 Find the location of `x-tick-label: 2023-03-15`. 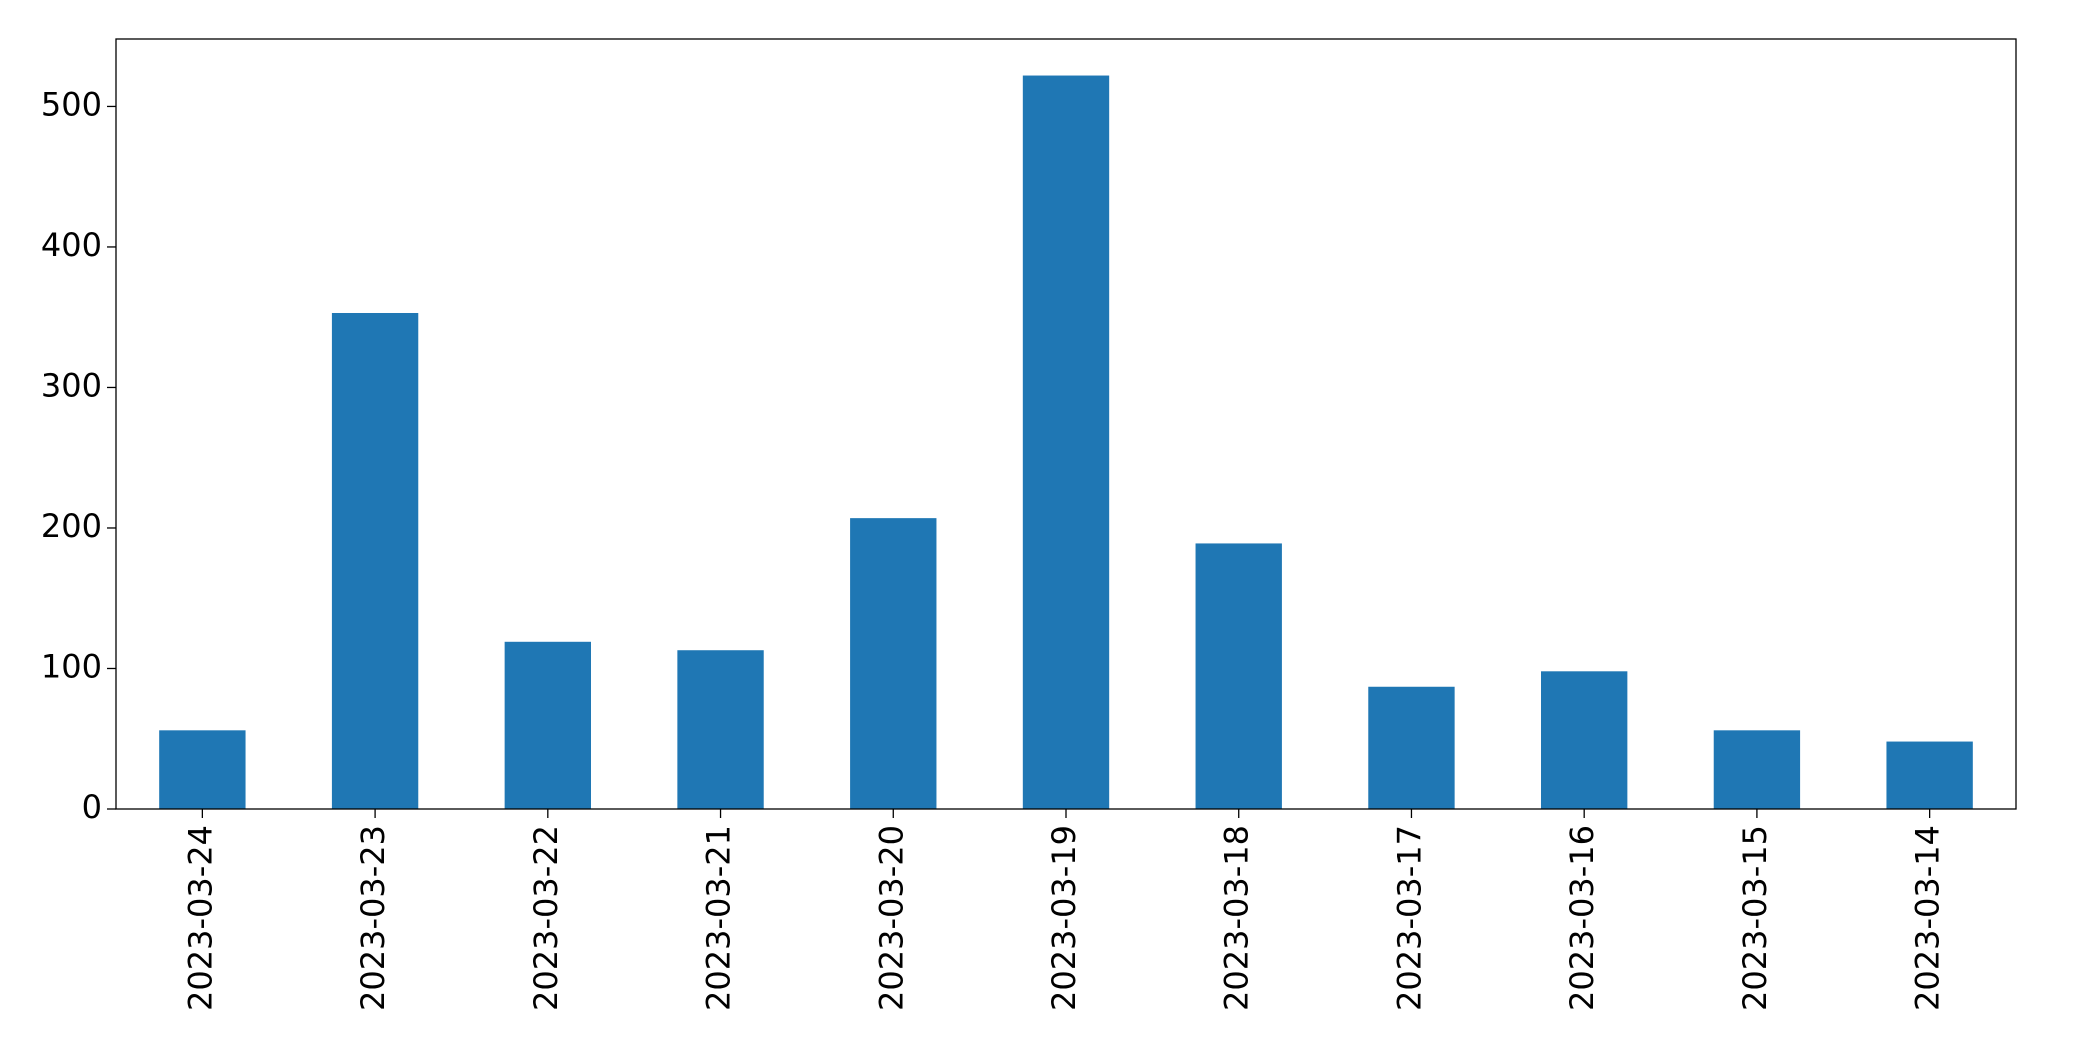

x-tick-label: 2023-03-15 is located at coordinates (1755, 918).